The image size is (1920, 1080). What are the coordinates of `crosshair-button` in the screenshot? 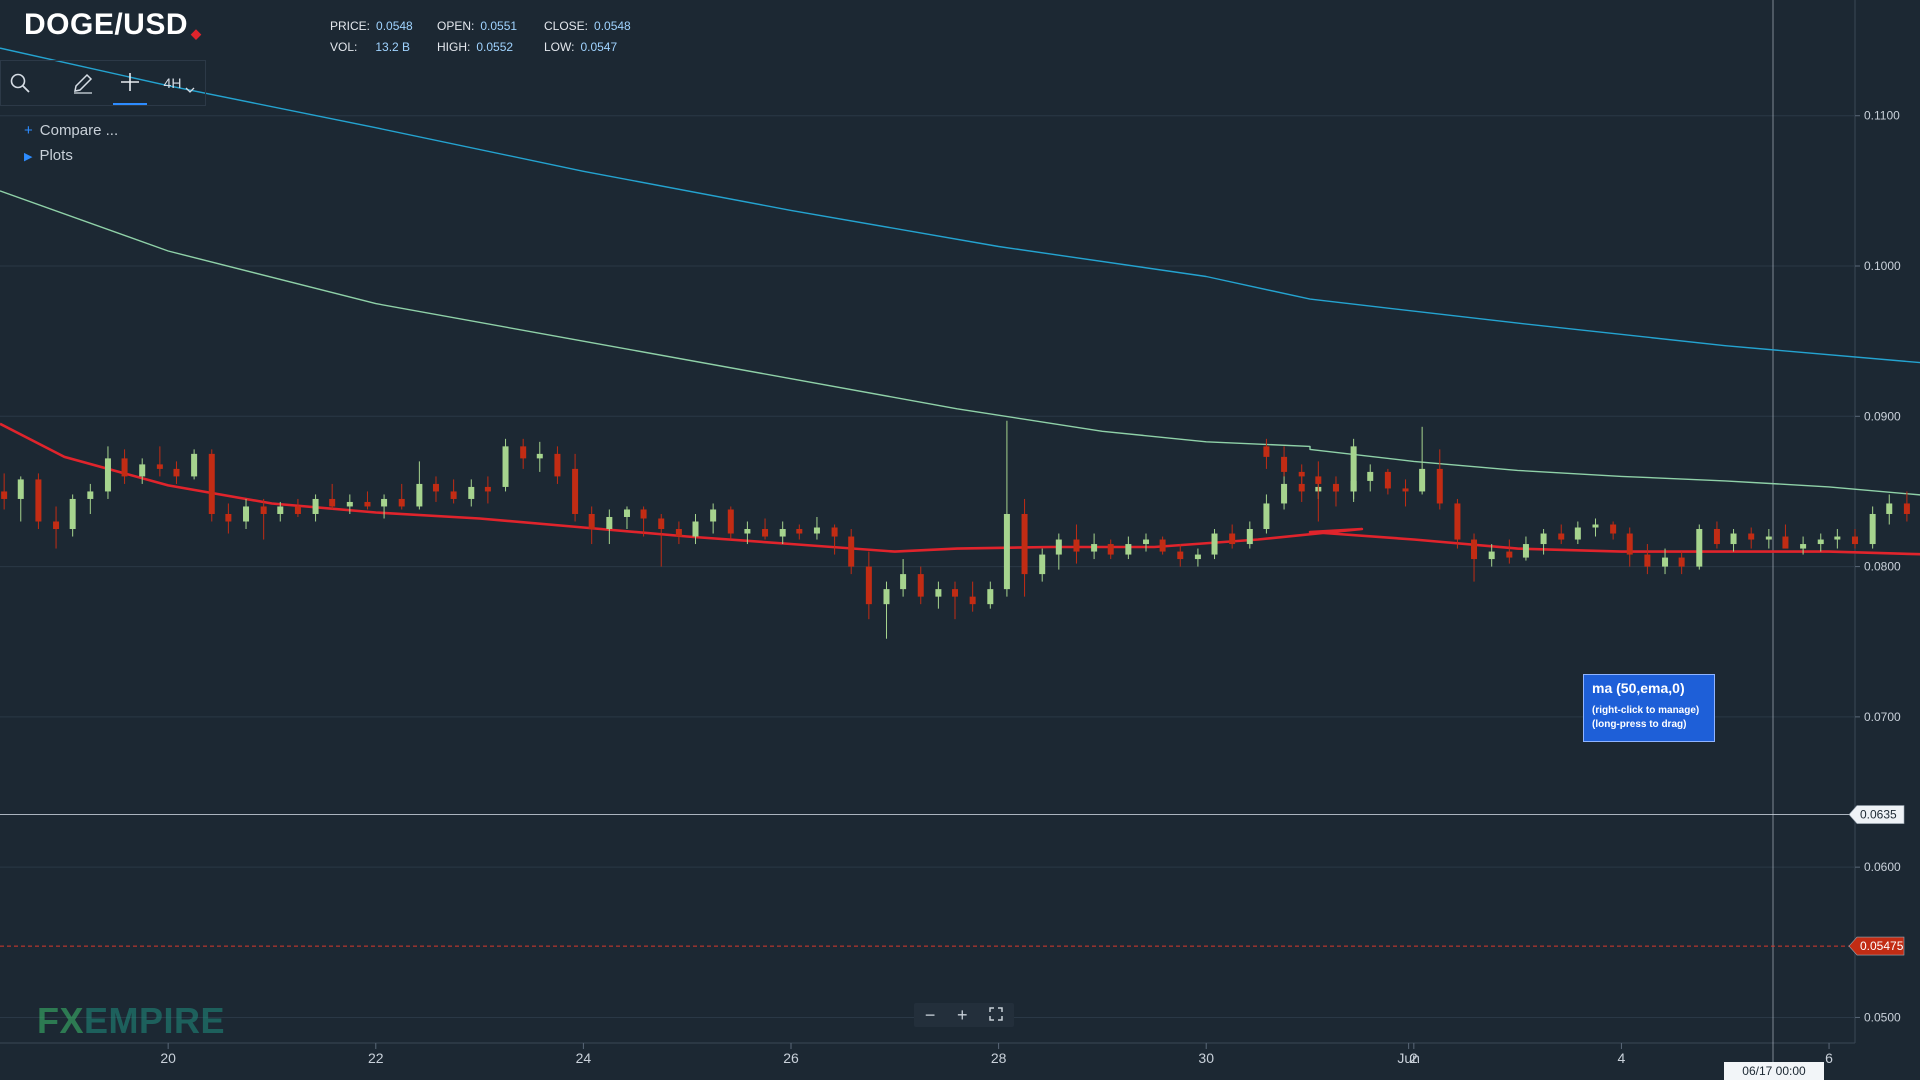 It's located at (130, 83).